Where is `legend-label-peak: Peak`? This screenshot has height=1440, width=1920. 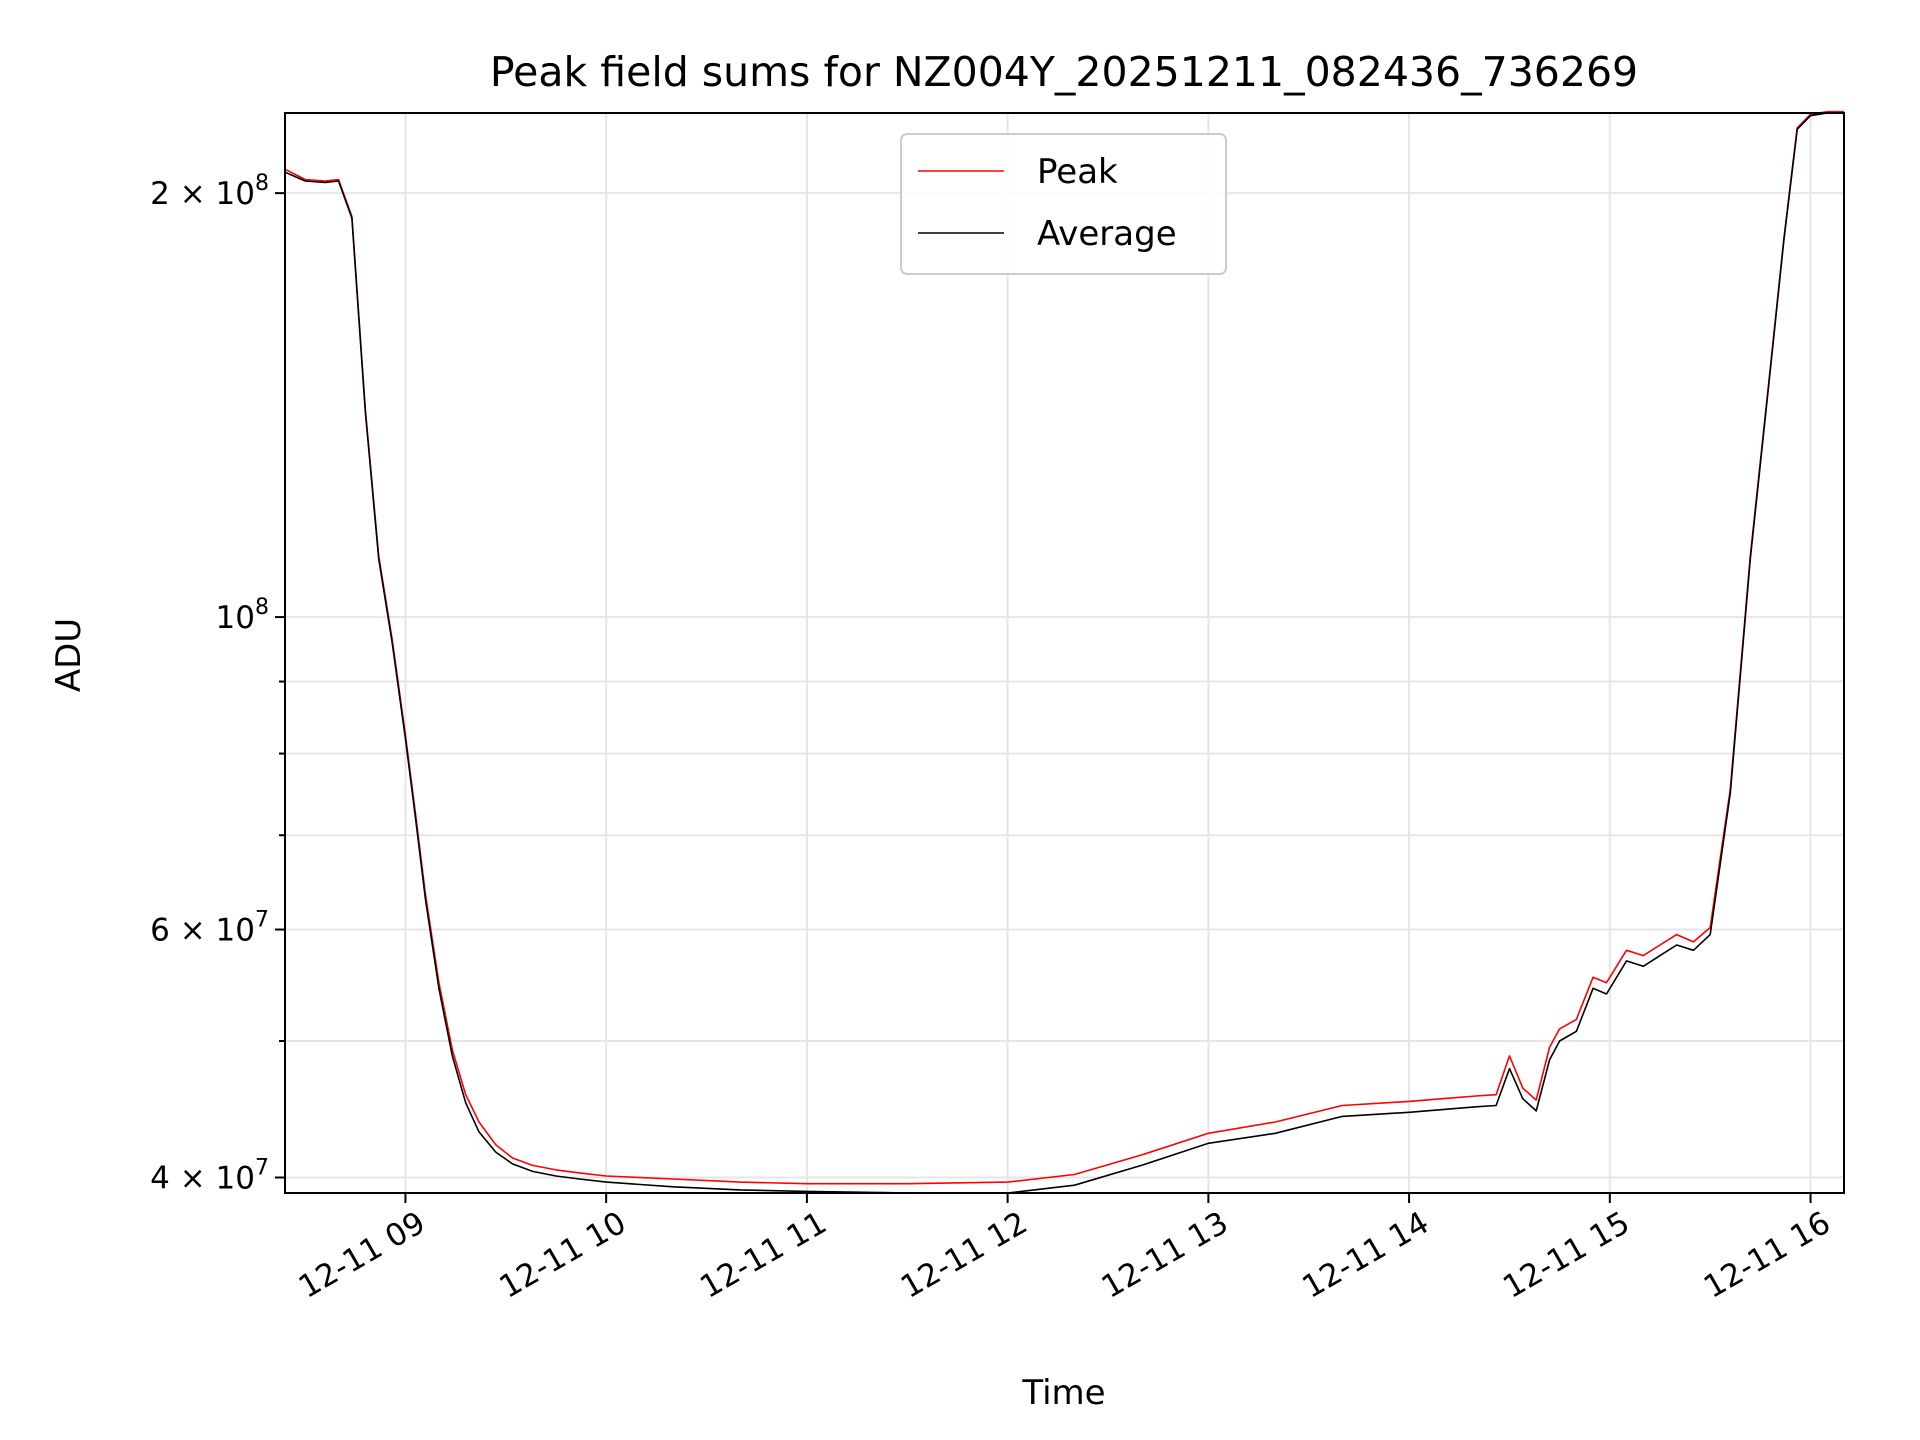
legend-label-peak: Peak is located at coordinates (1077, 172).